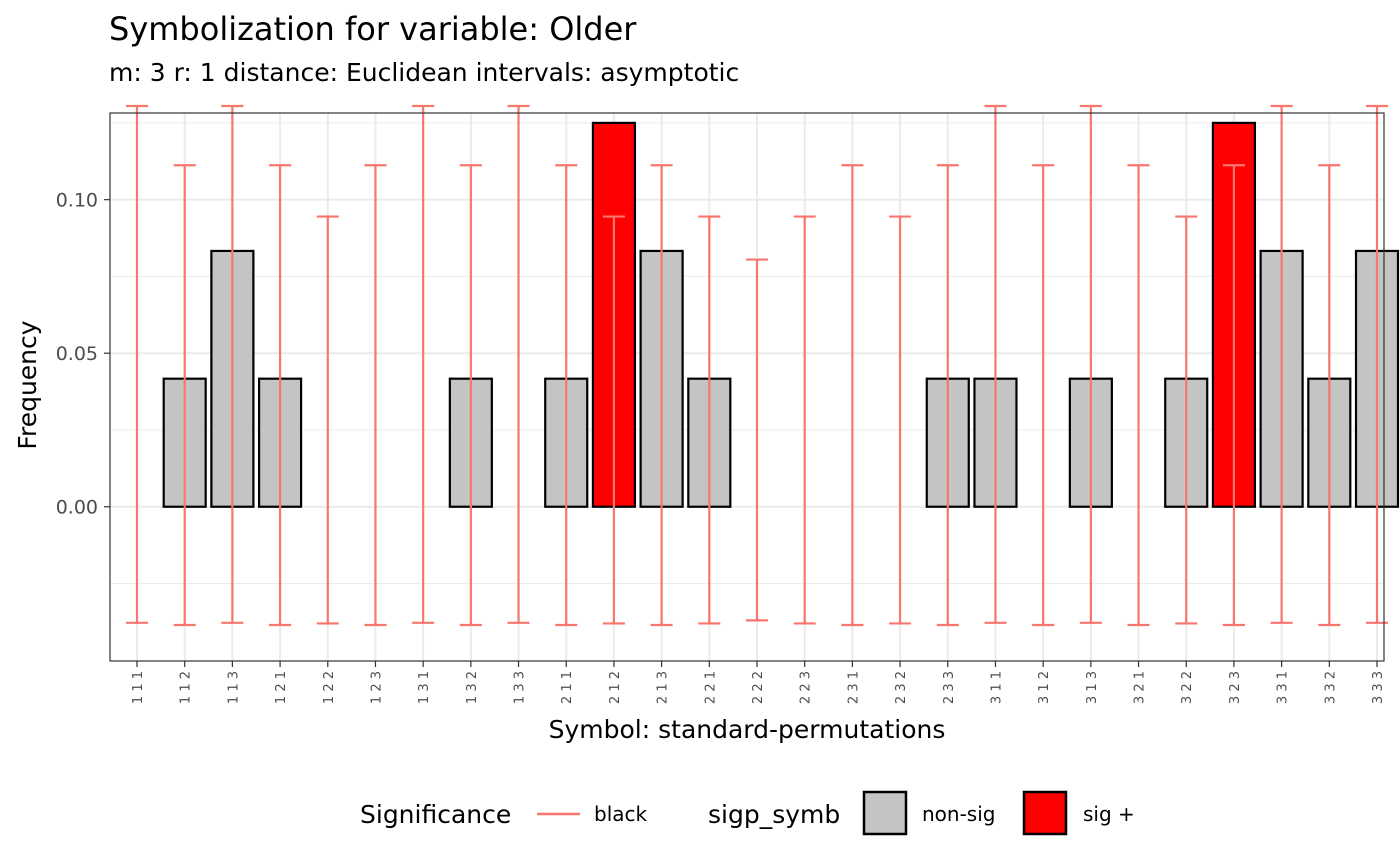 The width and height of the screenshot is (1400, 866). I want to click on x-tick-label: 3 1 2, so click(1044, 687).